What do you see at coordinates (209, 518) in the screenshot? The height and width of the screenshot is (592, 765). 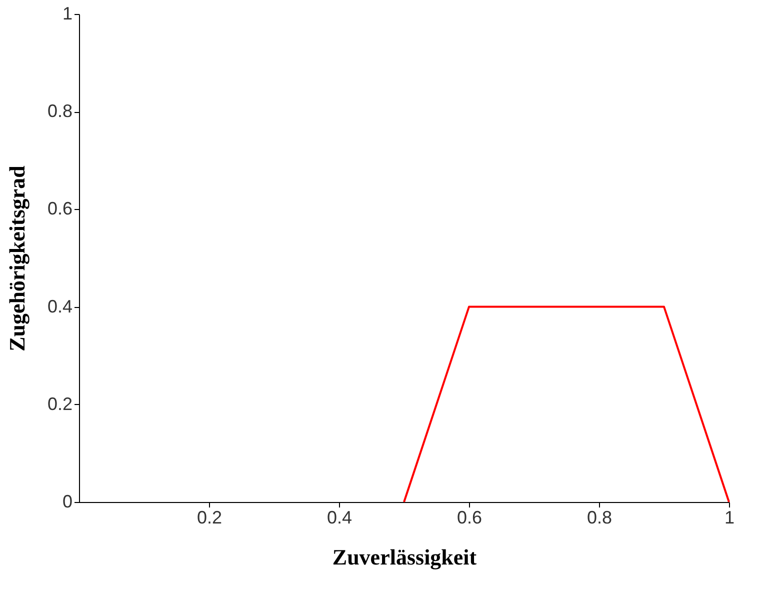 I see `x-tick-label: 0.2` at bounding box center [209, 518].